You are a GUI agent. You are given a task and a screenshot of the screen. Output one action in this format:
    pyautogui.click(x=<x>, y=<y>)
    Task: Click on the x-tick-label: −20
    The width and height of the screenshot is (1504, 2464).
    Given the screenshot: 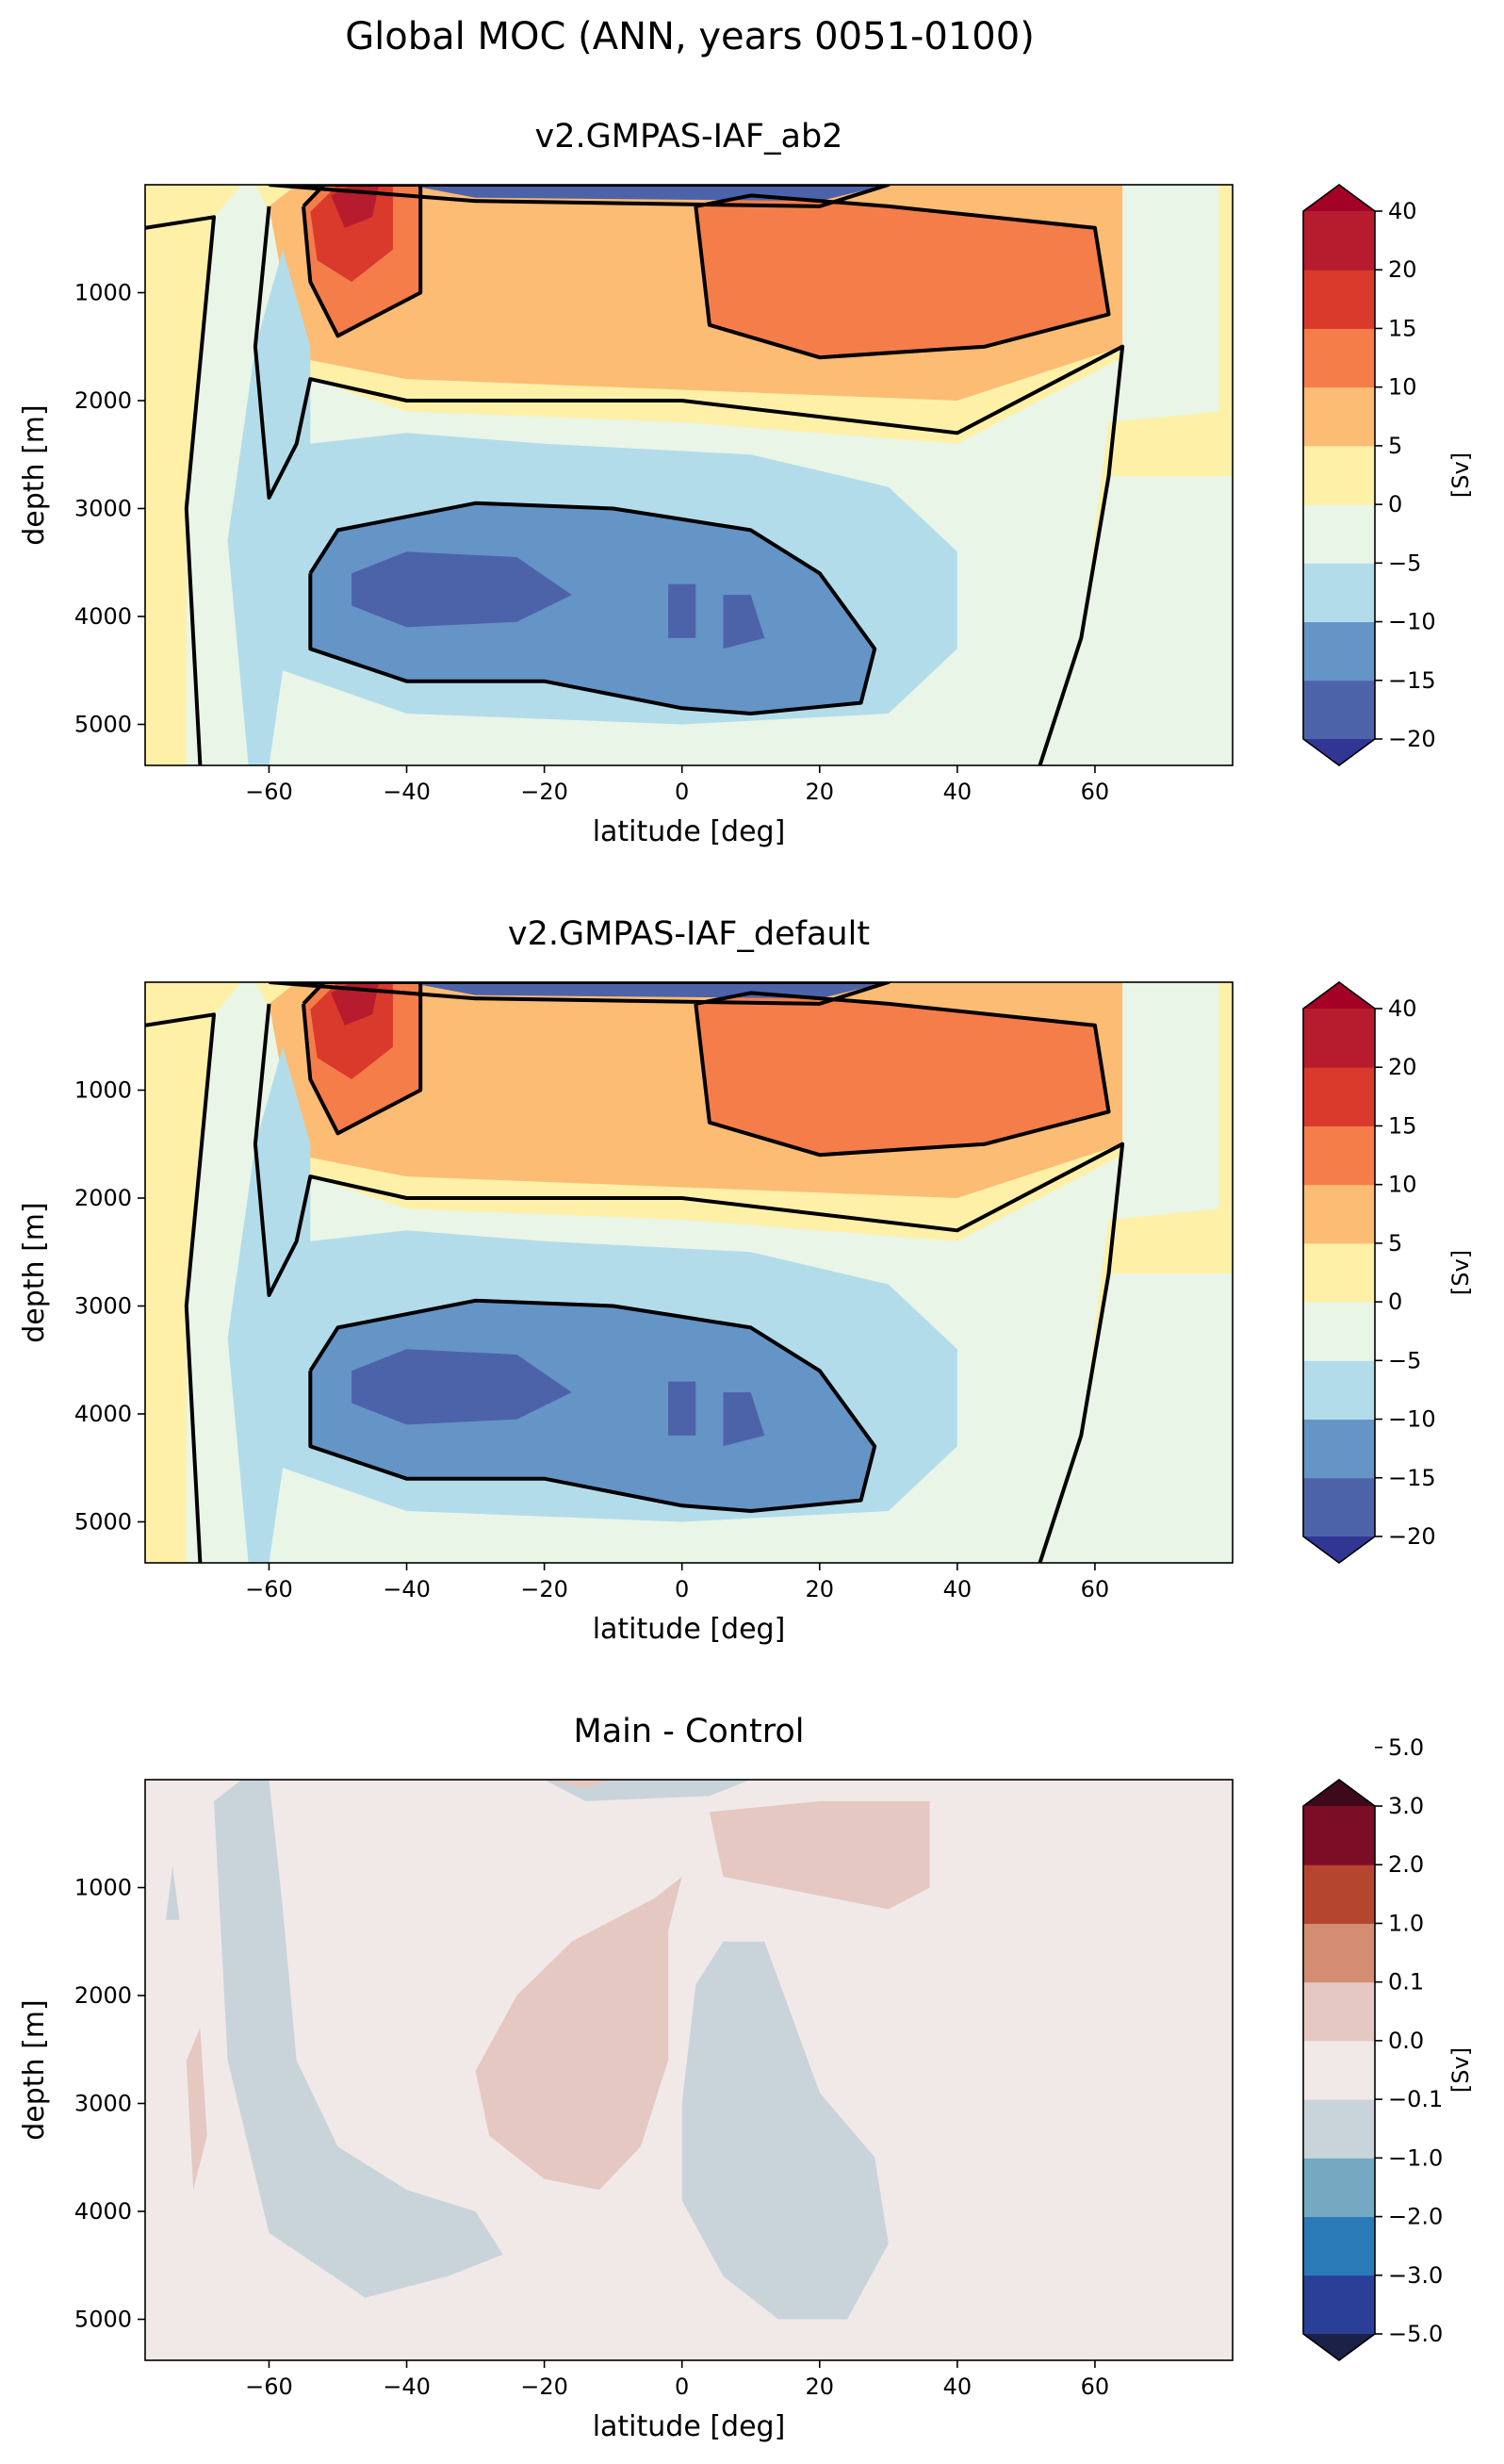 What is the action you would take?
    pyautogui.click(x=544, y=792)
    